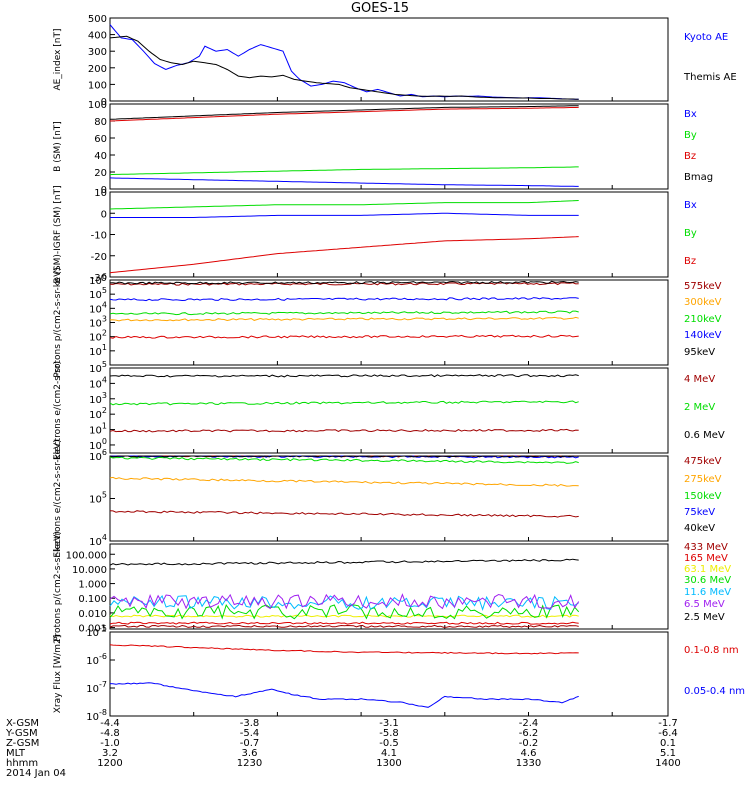 Image resolution: width=750 pixels, height=804 pixels. What do you see at coordinates (250, 743) in the screenshot?
I see `x-axis-value: -0.7` at bounding box center [250, 743].